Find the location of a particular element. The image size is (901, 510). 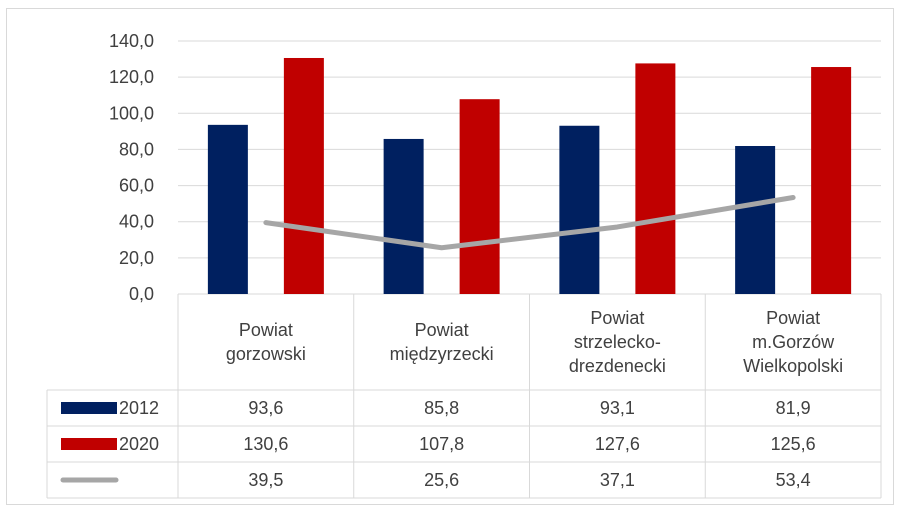

legend-label: 2020 is located at coordinates (139, 444).